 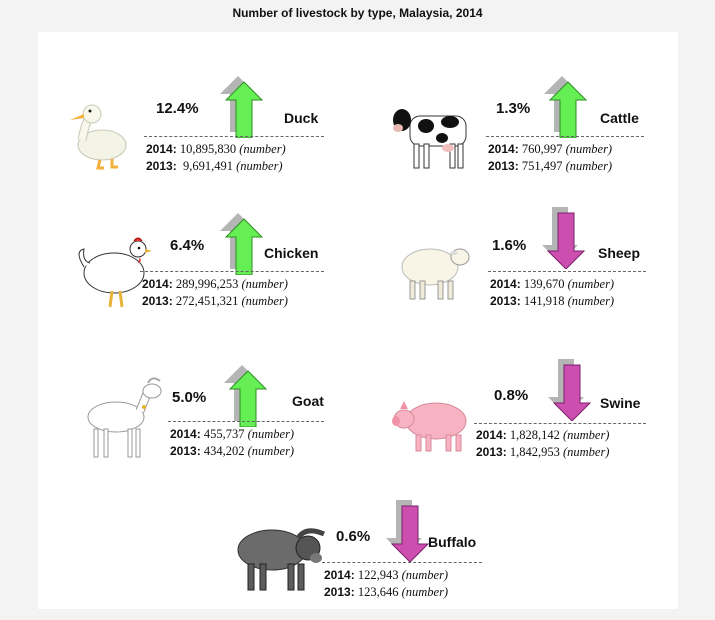 I want to click on value-2014: 2014: 10,895,830 (number), so click(x=216, y=149).